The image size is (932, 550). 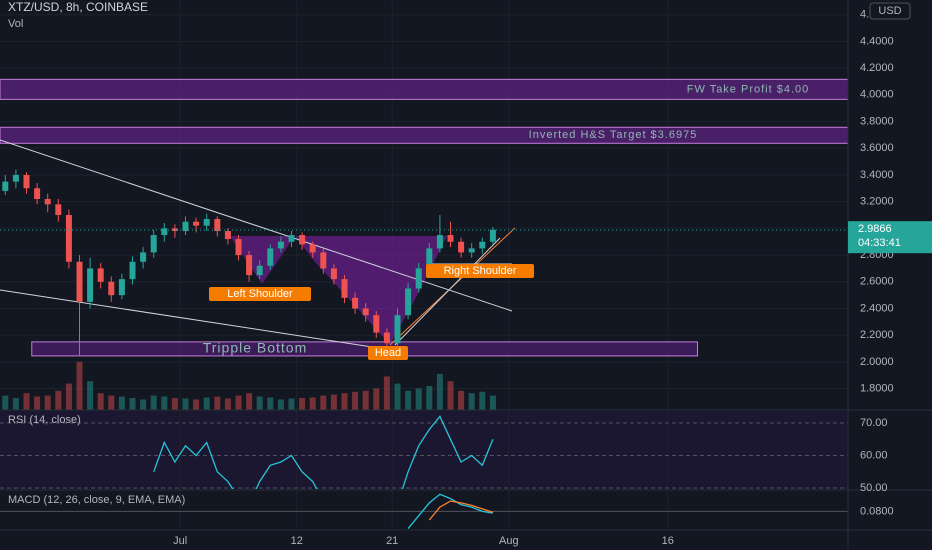 What do you see at coordinates (668, 541) in the screenshot?
I see `x-tick-label: 16` at bounding box center [668, 541].